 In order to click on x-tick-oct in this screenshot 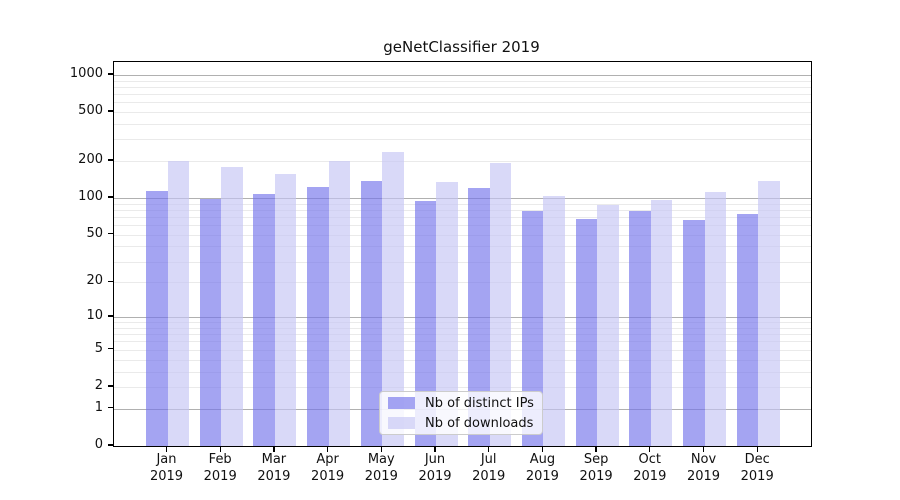, I will do `click(650, 449)`.